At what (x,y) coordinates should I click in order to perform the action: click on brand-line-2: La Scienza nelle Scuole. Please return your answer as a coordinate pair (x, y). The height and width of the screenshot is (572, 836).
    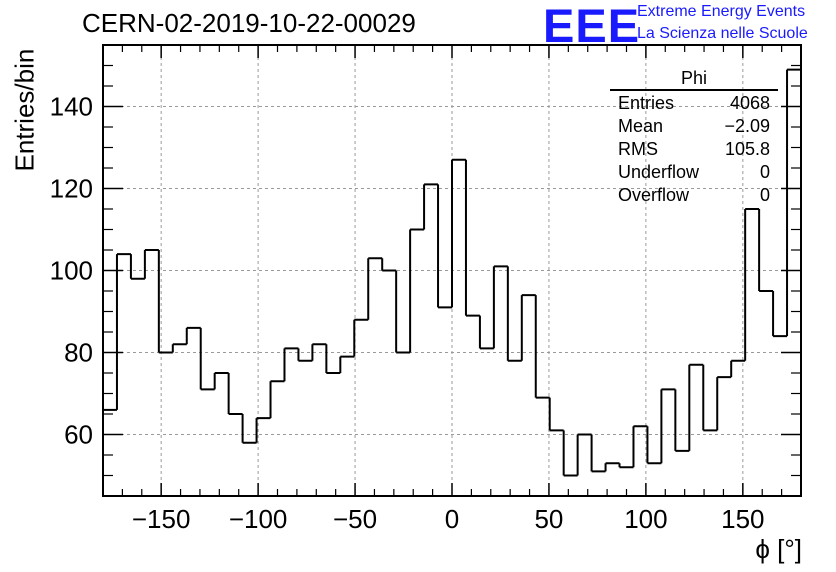
    Looking at the image, I should click on (722, 33).